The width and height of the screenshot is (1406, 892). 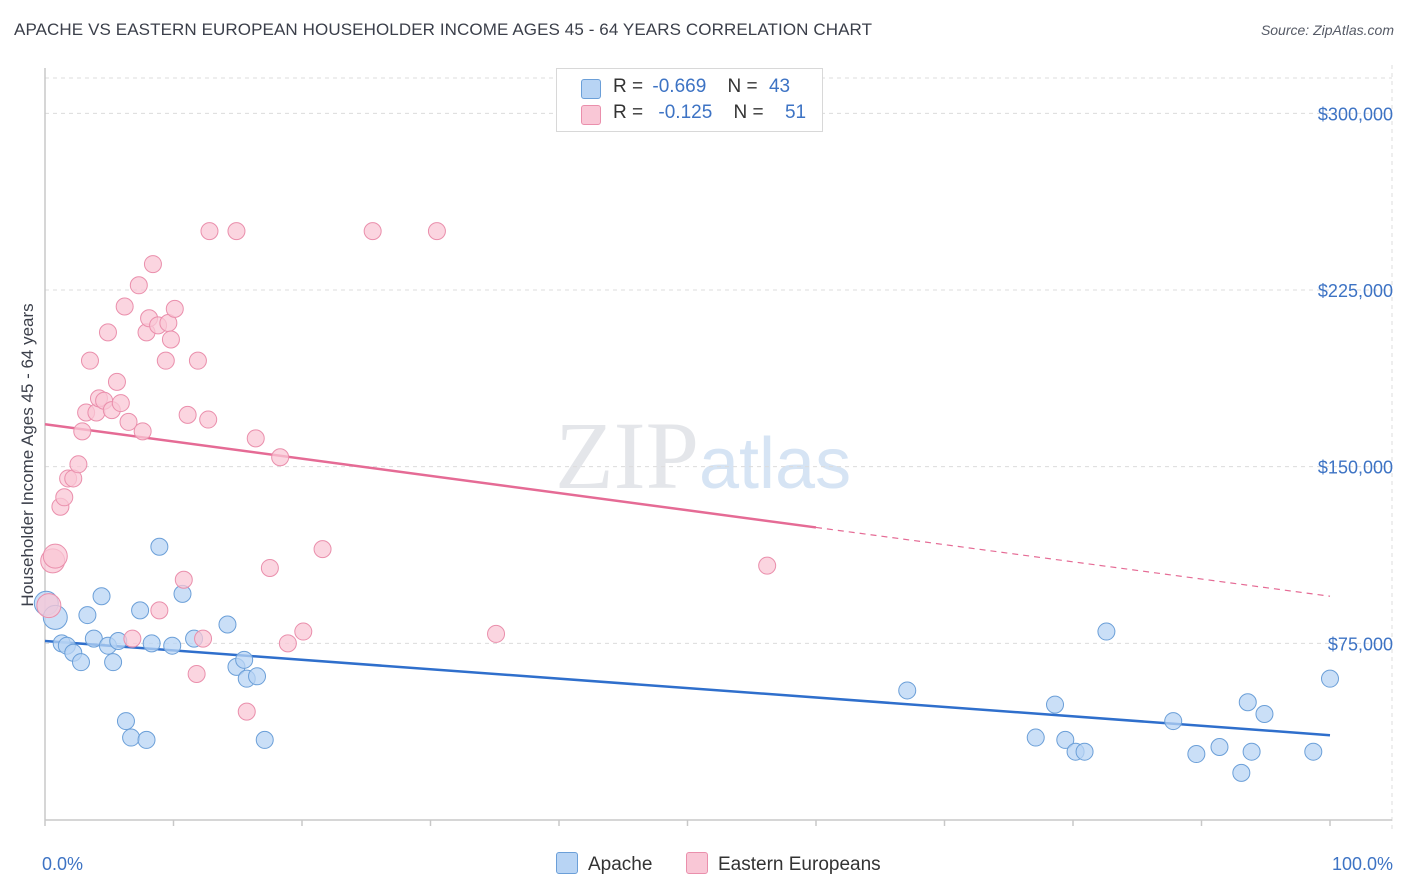 I want to click on watermark-zip: ZIP, so click(x=627, y=455).